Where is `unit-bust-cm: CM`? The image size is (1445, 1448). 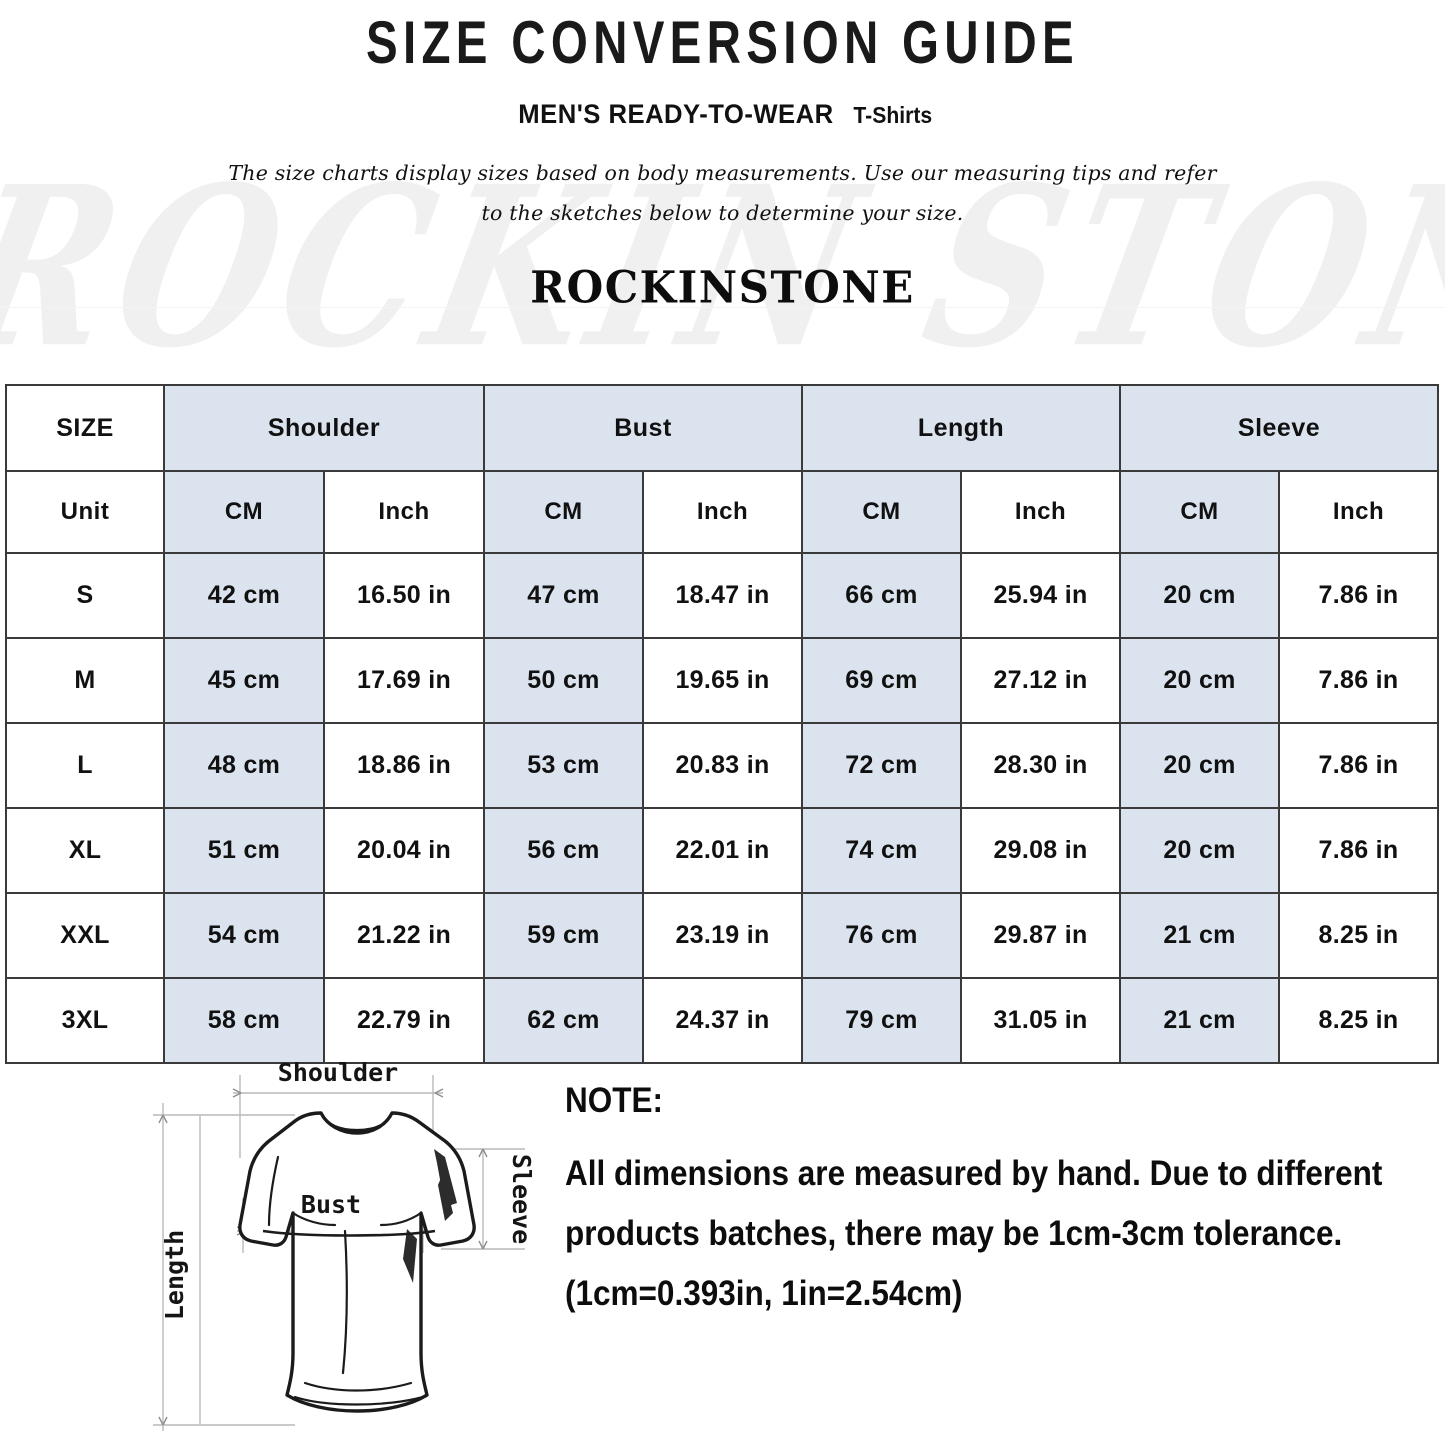 unit-bust-cm: CM is located at coordinates (563, 512).